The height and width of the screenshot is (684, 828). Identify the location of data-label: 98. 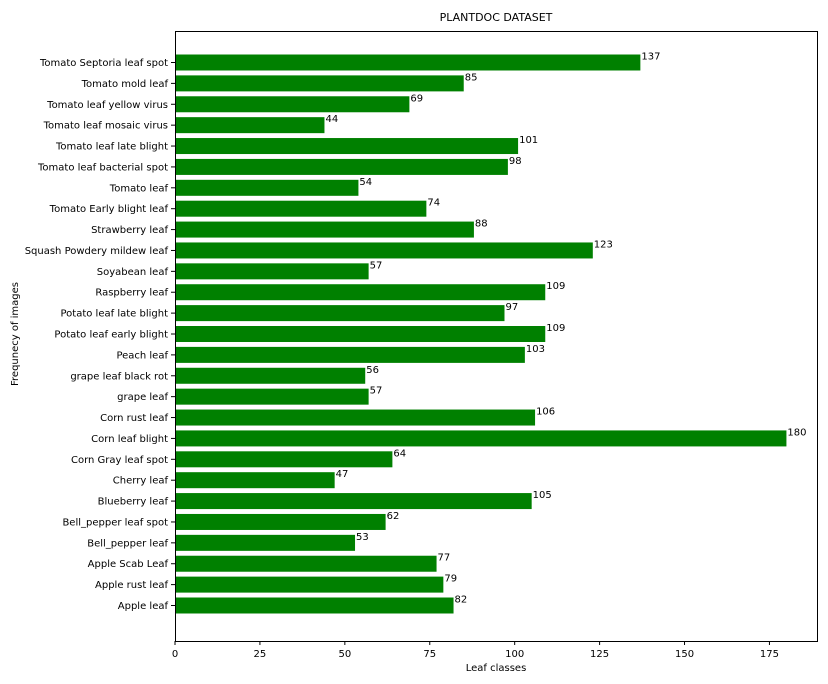
(515, 161).